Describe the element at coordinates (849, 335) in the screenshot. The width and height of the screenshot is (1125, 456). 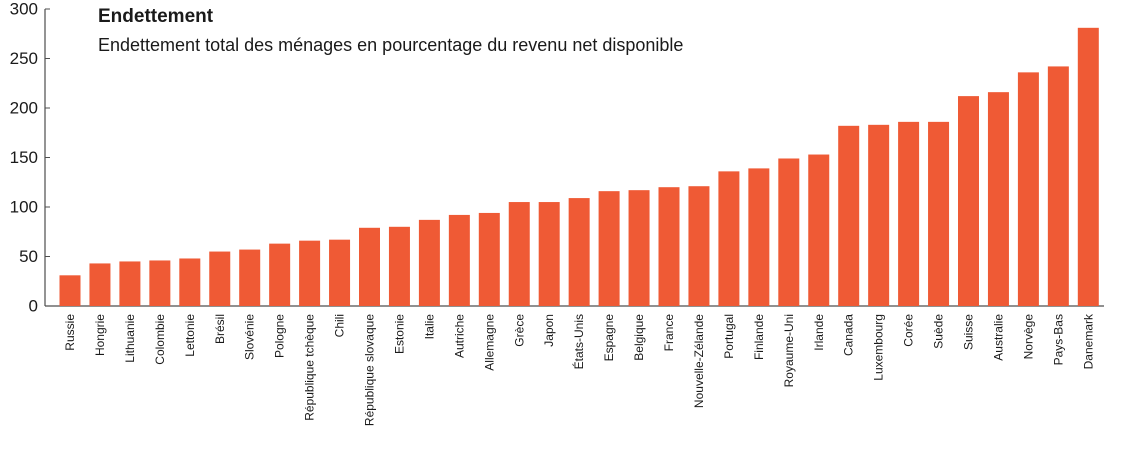
I see `category-label: Canada` at that location.